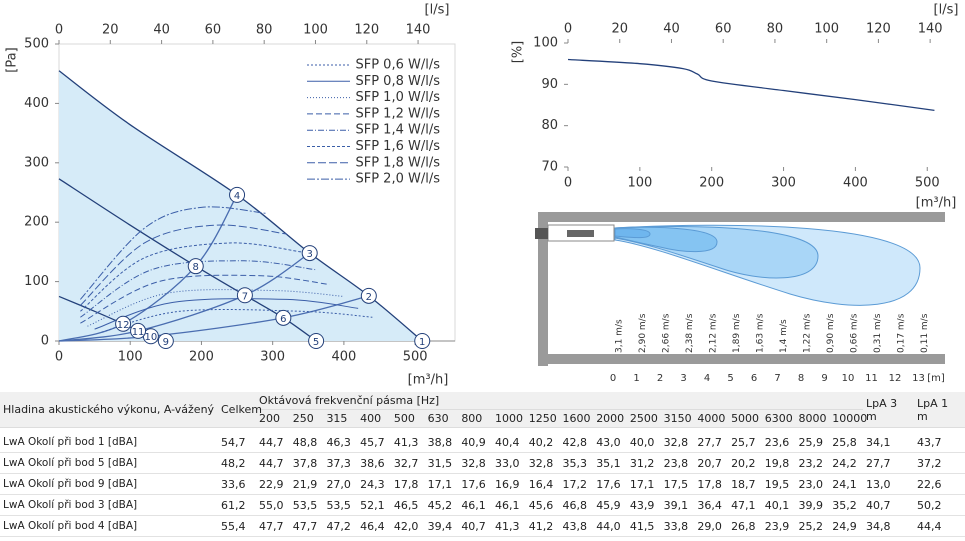 Image resolution: width=965 pixels, height=541 pixels. What do you see at coordinates (59, 357) in the screenshot?
I see `x-tick-label: 0` at bounding box center [59, 357].